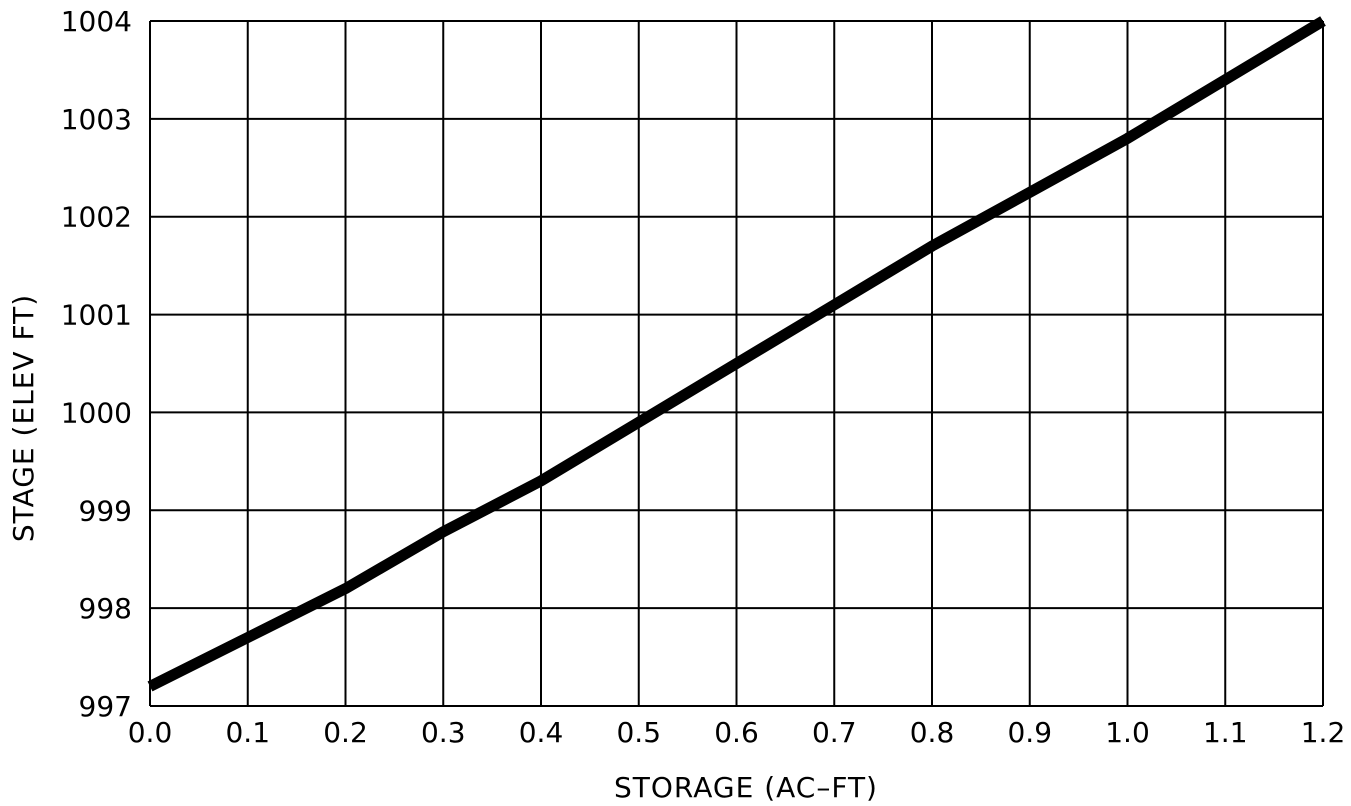 This screenshot has width=1351, height=806. I want to click on y-tick-label: 998, so click(105, 608).